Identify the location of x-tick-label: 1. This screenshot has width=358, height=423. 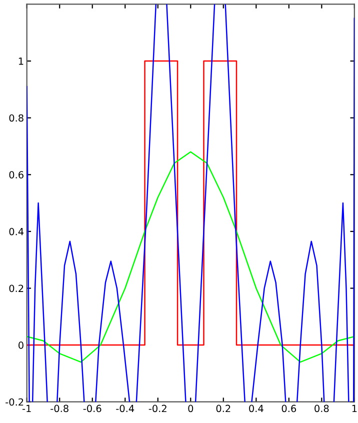
(354, 408).